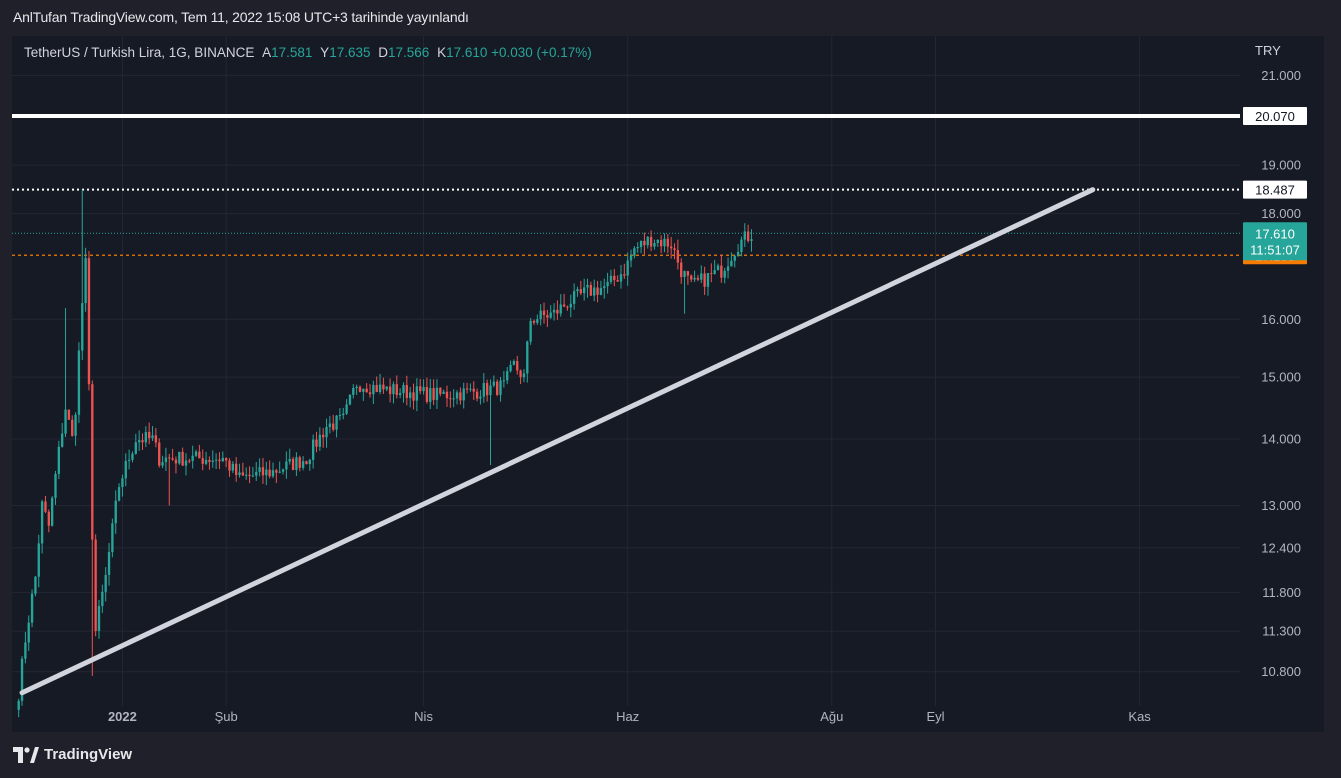  What do you see at coordinates (1139, 716) in the screenshot?
I see `time-tick-label: Kas` at bounding box center [1139, 716].